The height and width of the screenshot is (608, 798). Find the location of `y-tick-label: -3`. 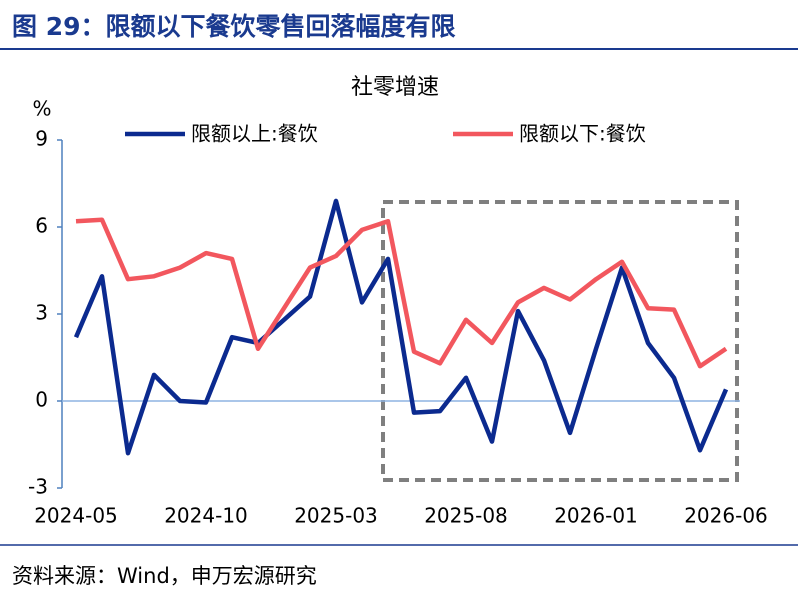

y-tick-label: -3 is located at coordinates (38, 487).